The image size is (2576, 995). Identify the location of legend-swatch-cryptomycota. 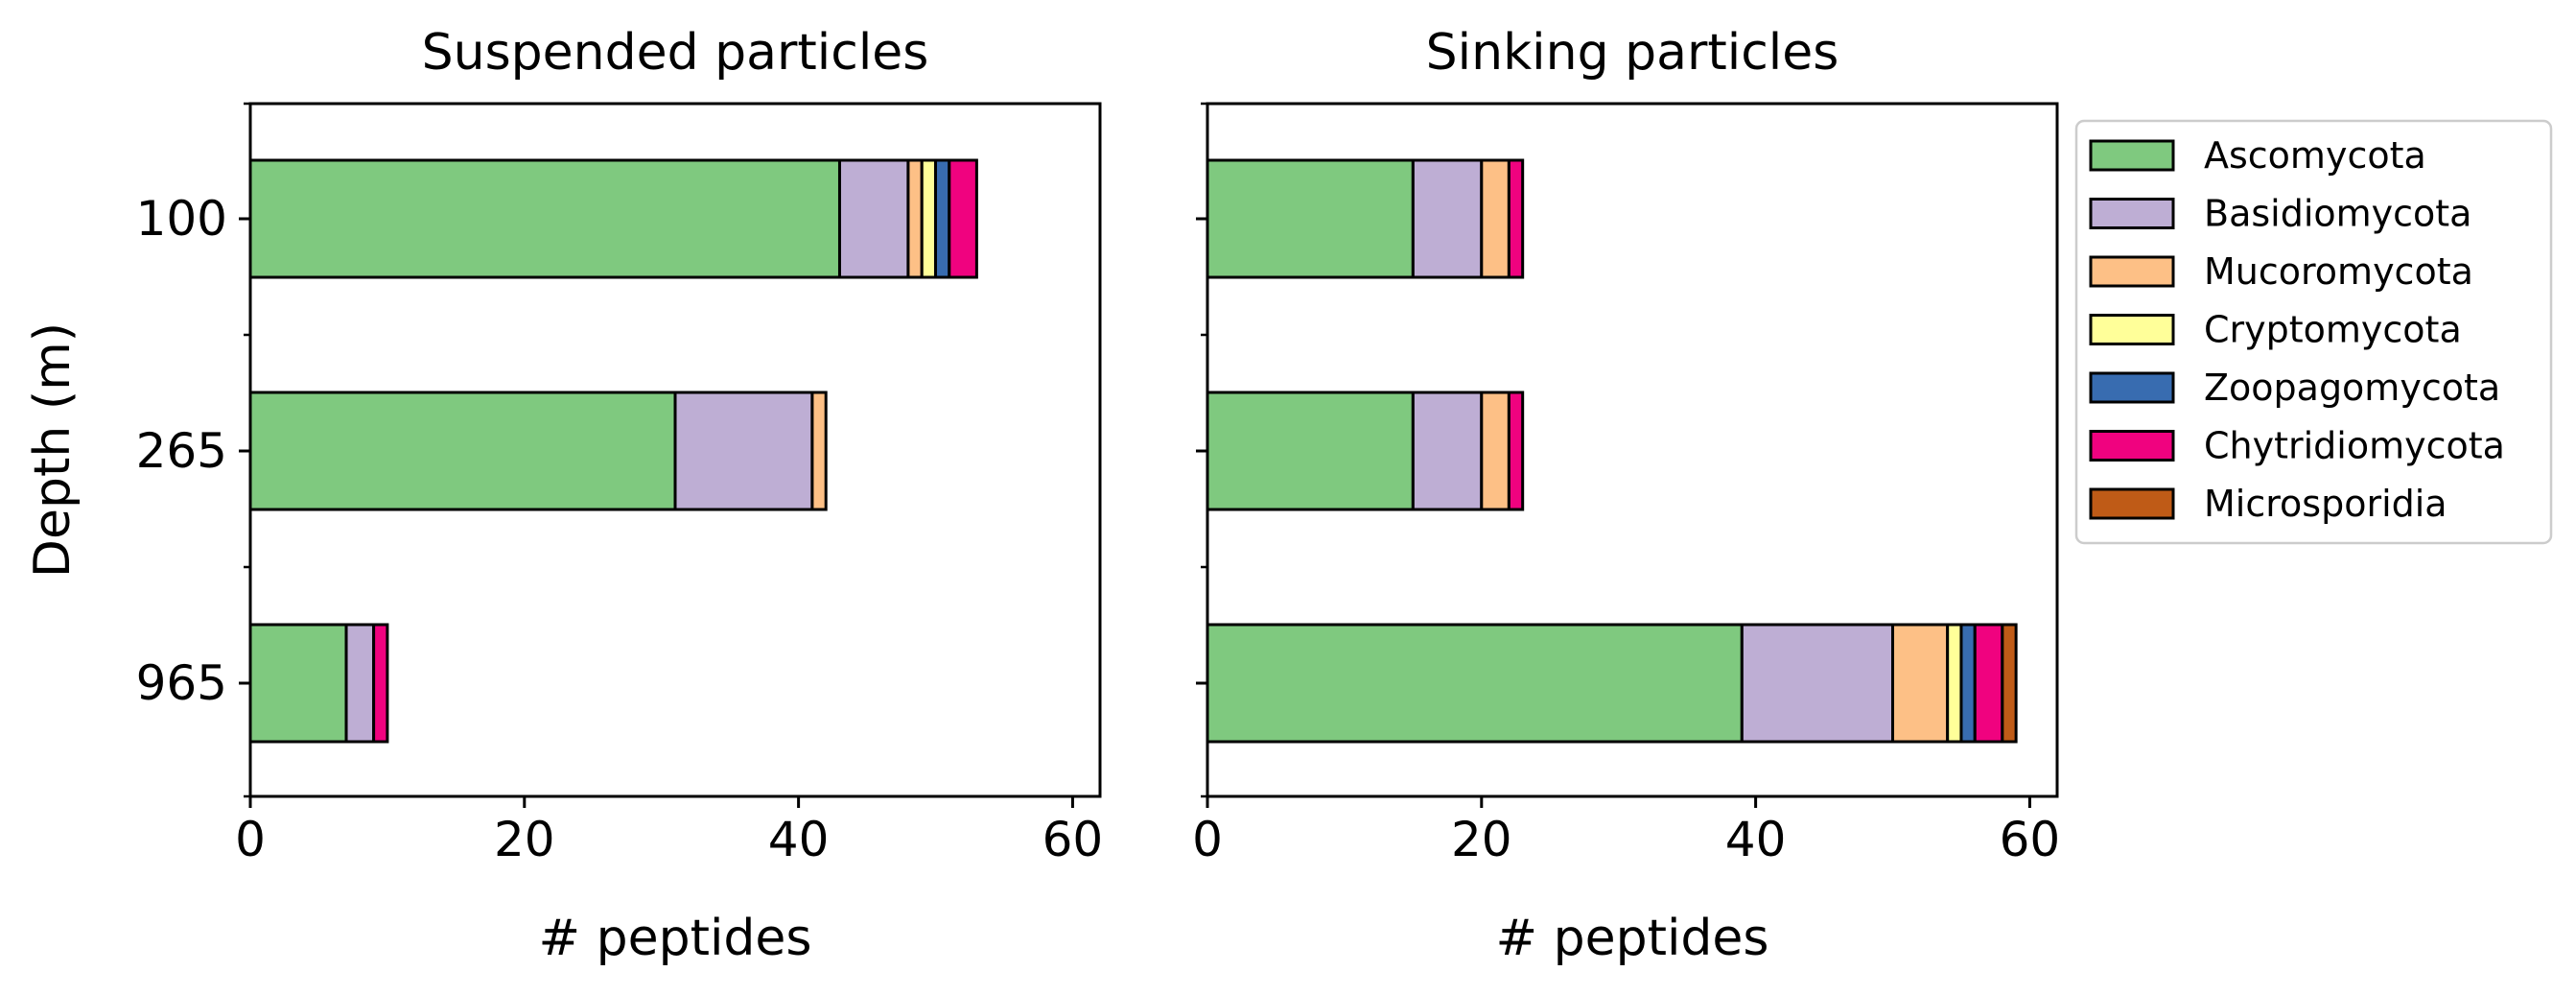
(2132, 329).